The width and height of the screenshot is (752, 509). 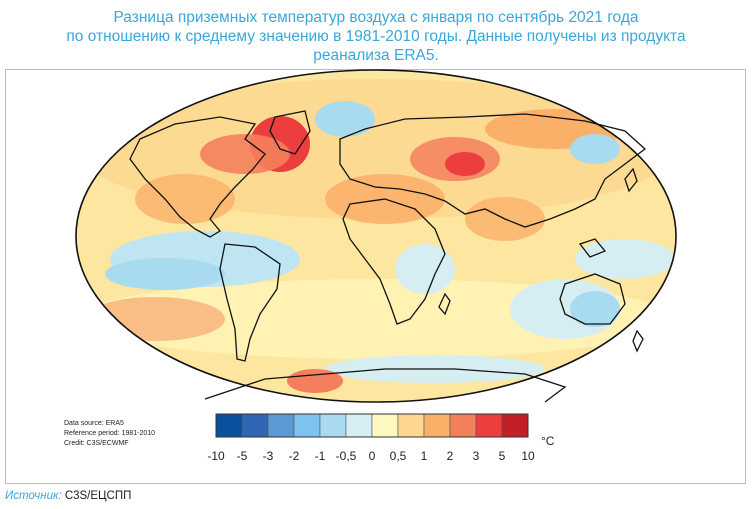 What do you see at coordinates (94, 423) in the screenshot?
I see `credit-source: Data source: ERA5` at bounding box center [94, 423].